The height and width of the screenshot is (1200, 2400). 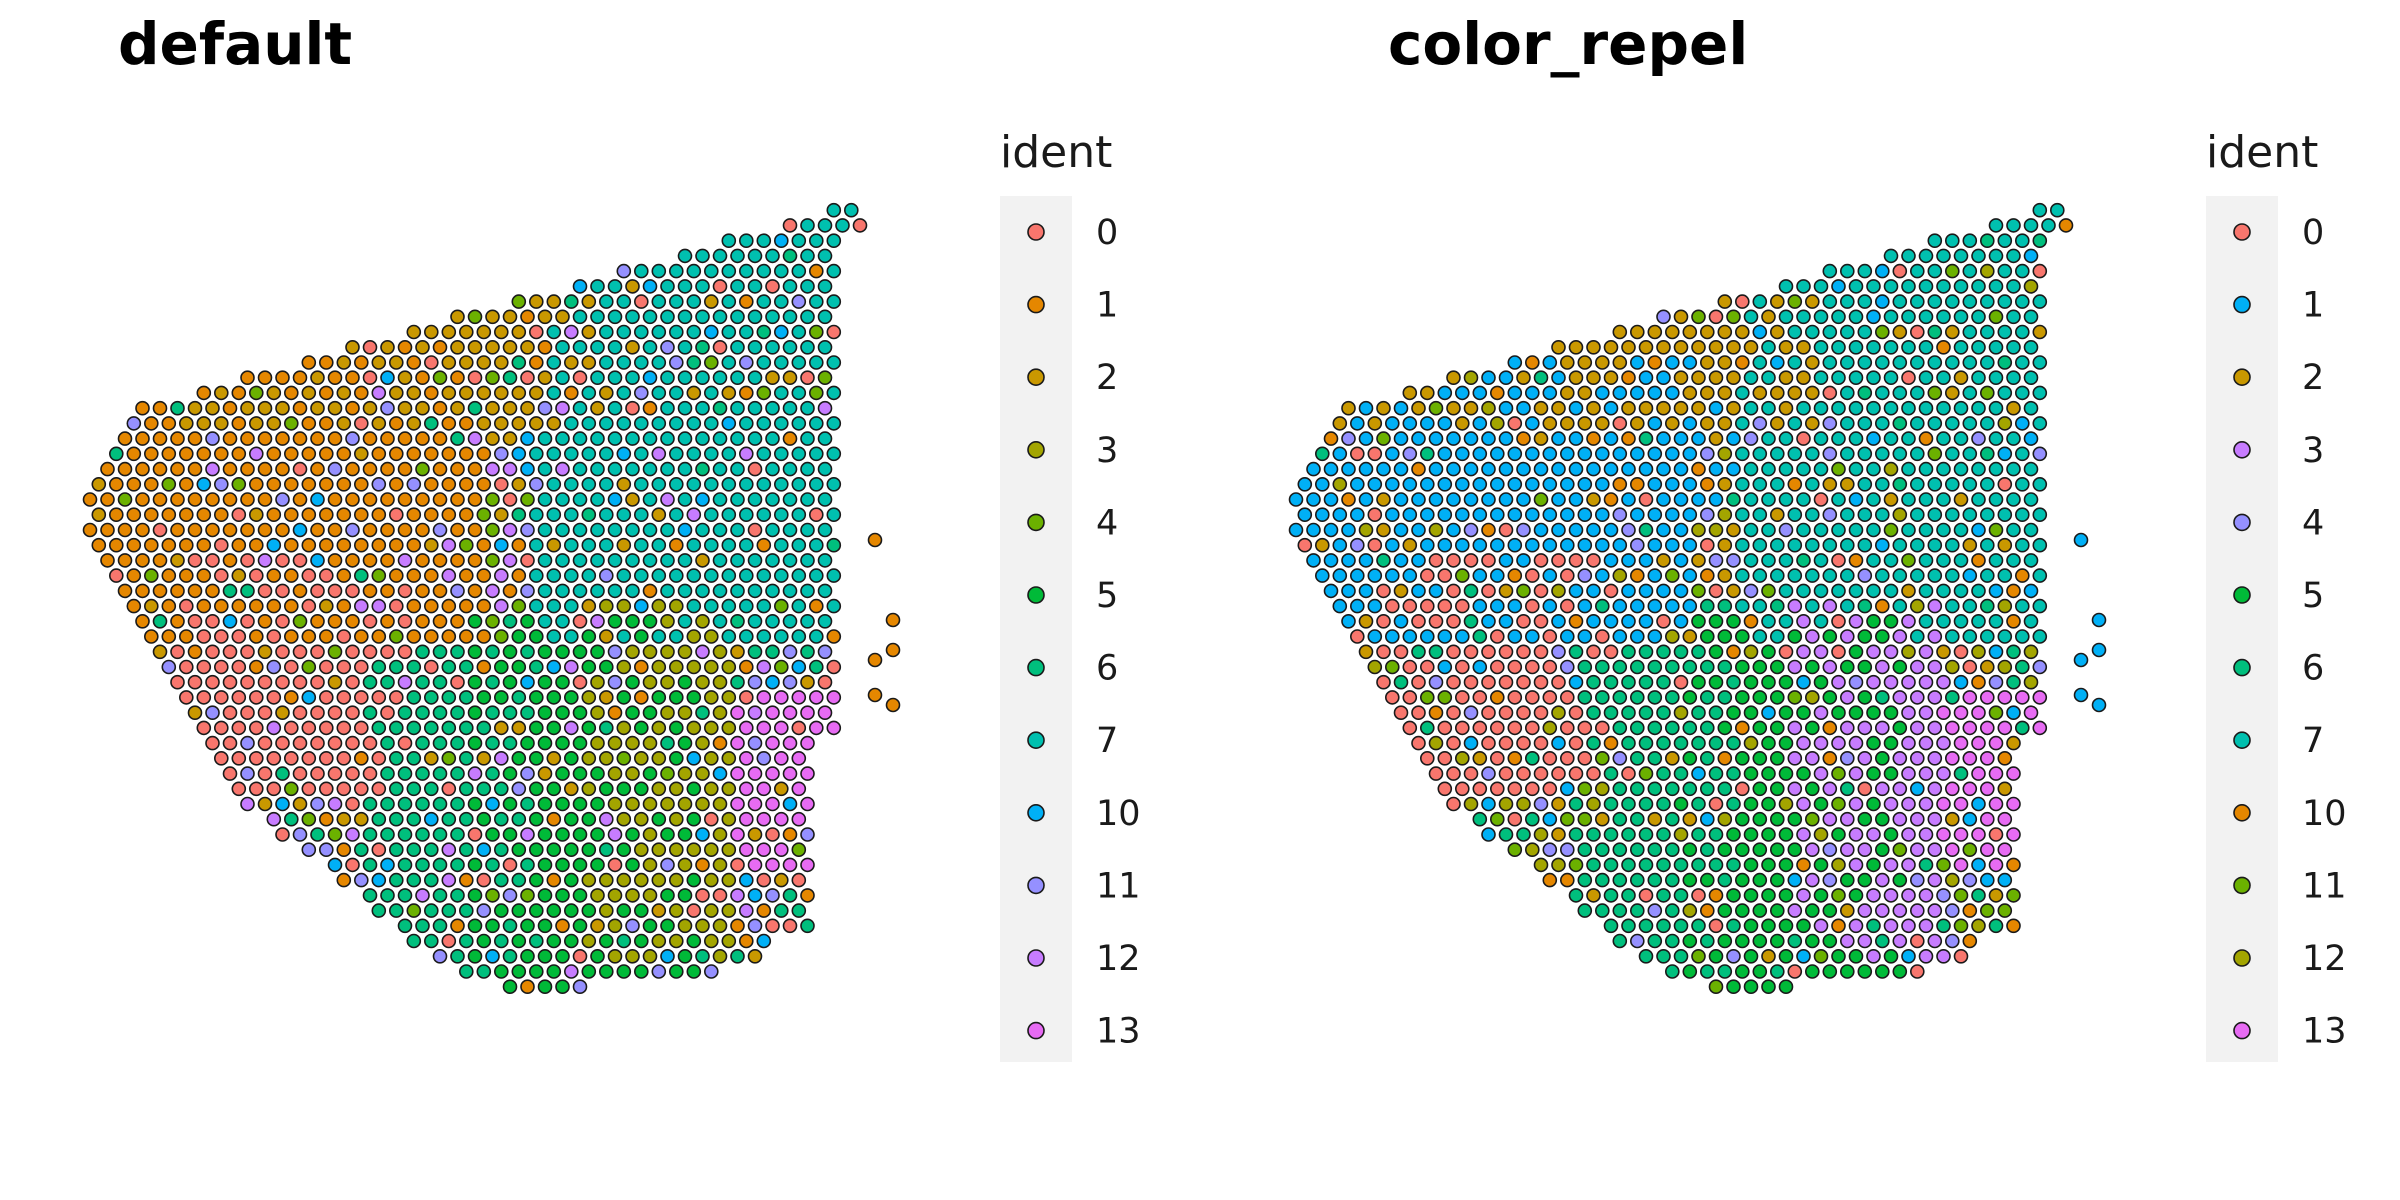 What do you see at coordinates (1072, 233) in the screenshot?
I see `legend-entry-0: 0` at bounding box center [1072, 233].